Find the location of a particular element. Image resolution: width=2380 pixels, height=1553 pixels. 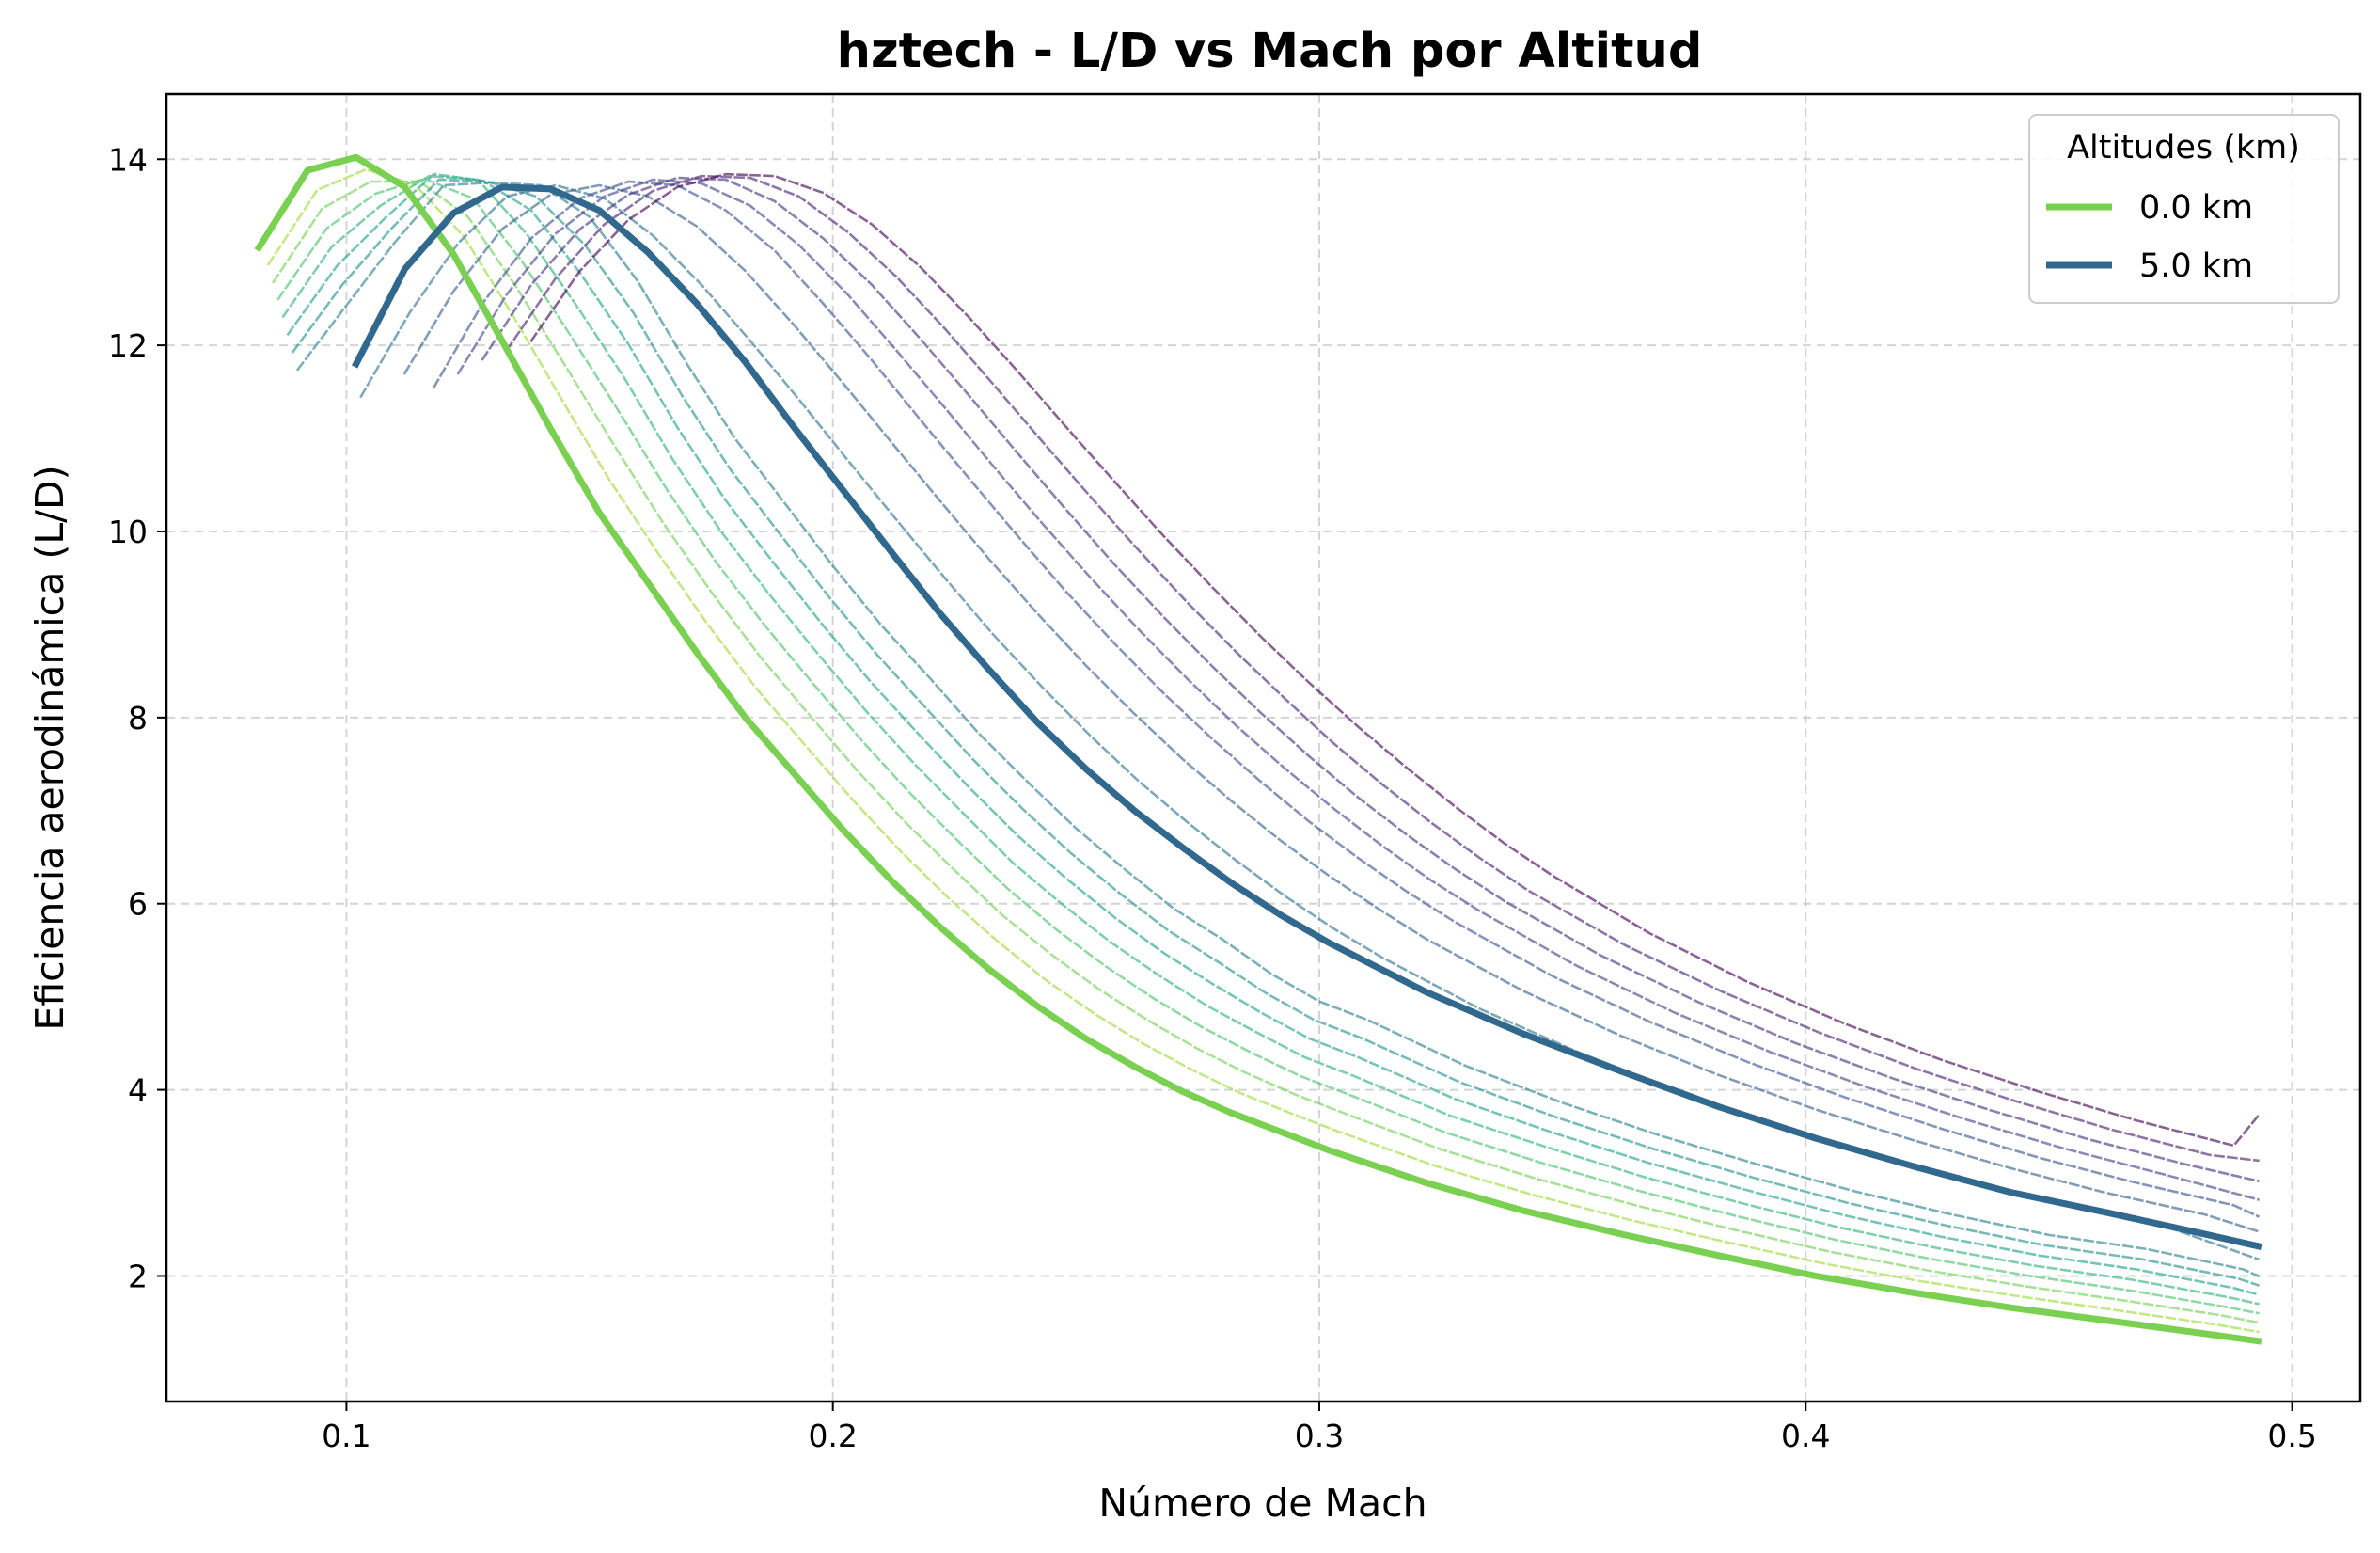

y-tick-label: 10 is located at coordinates (128, 532).